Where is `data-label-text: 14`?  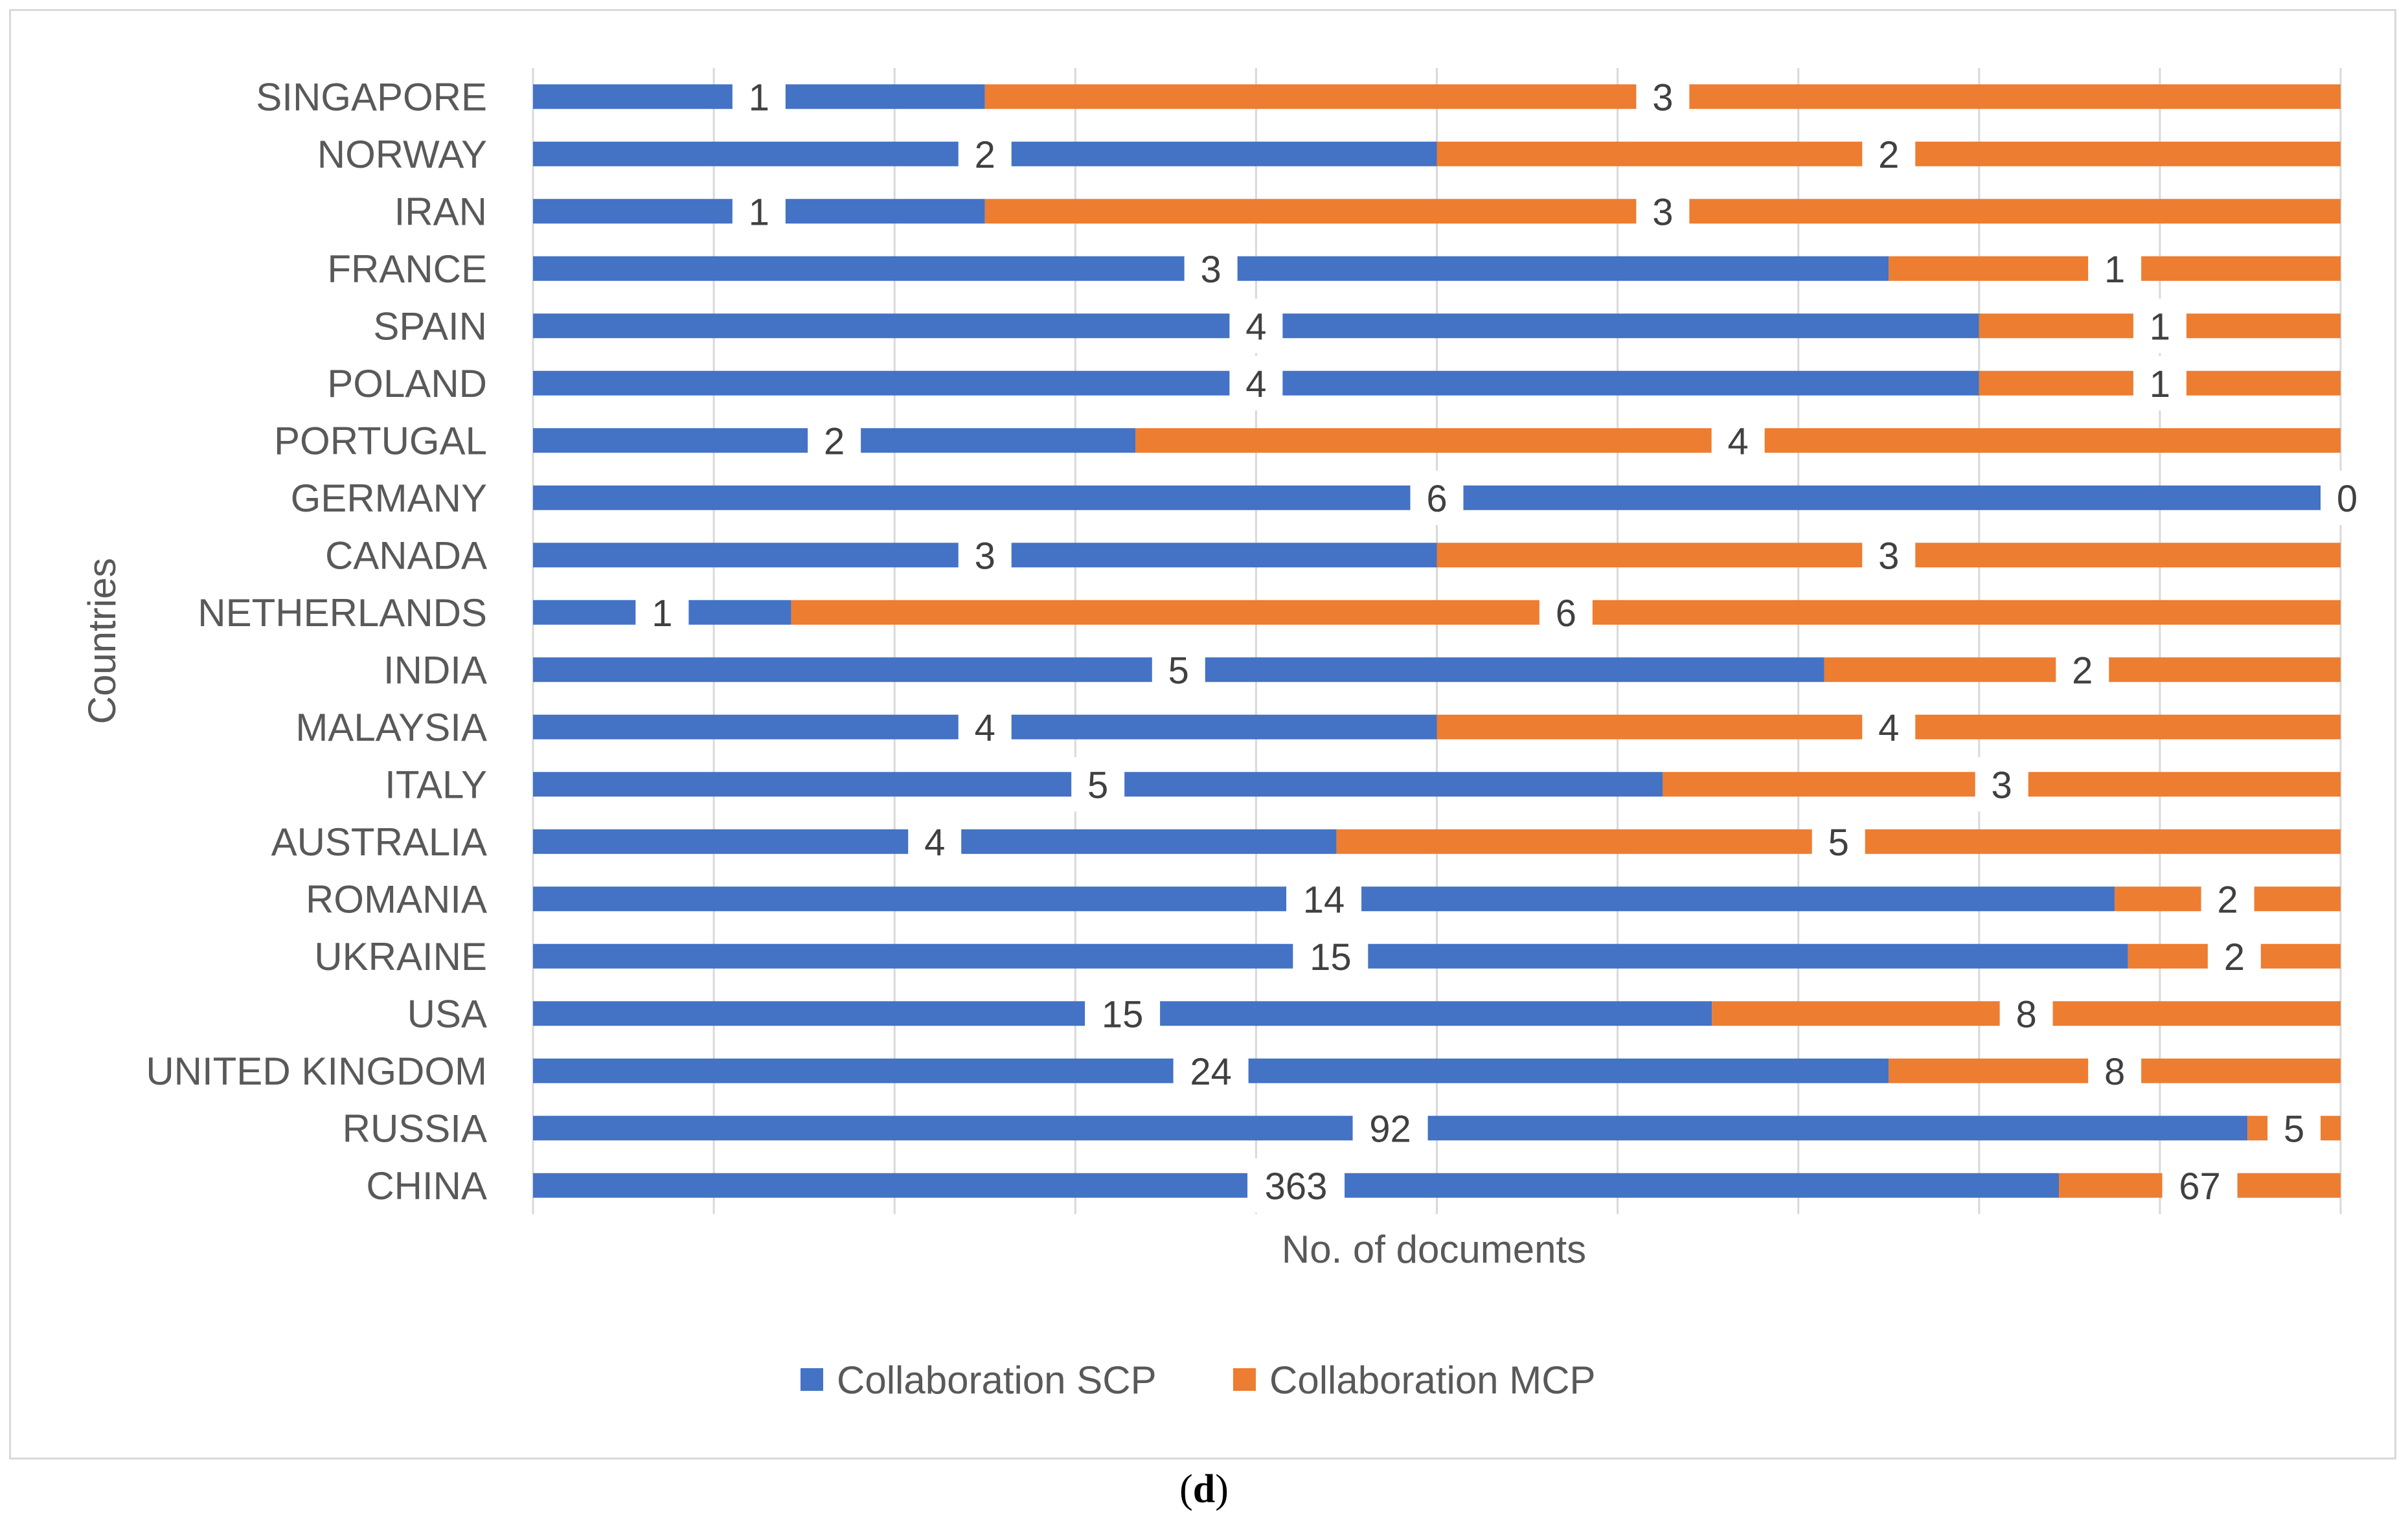
data-label-text: 14 is located at coordinates (1324, 900).